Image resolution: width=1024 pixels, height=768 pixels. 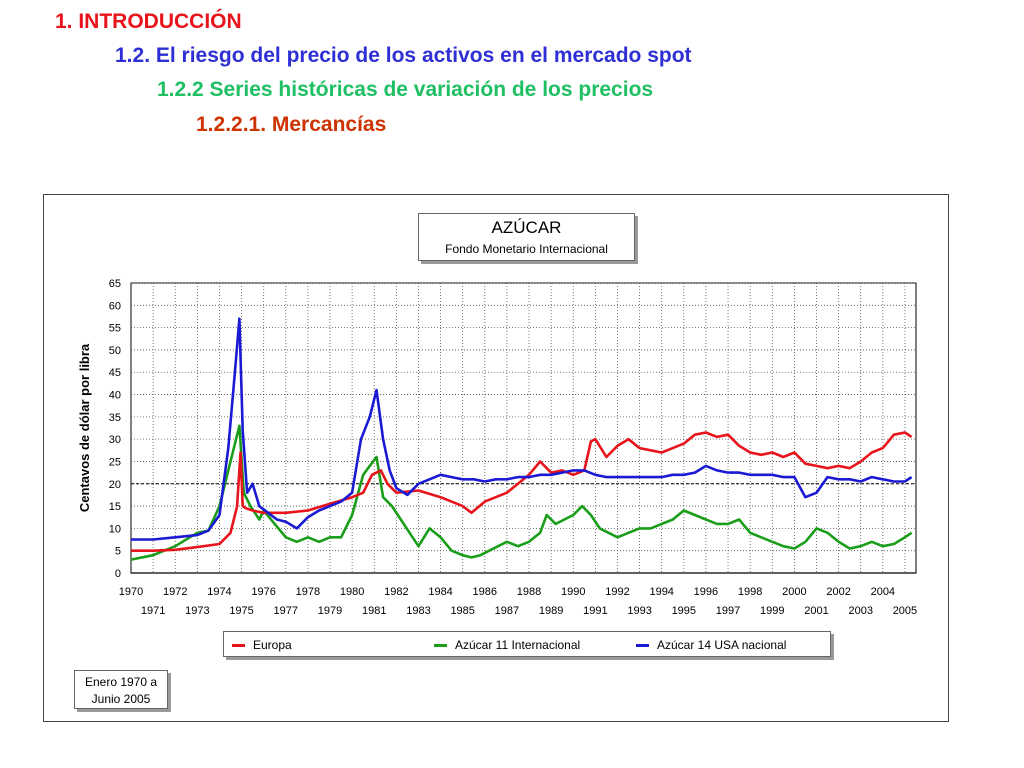 I want to click on legend-label-azucar-11: Azúcar 11 Internacional, so click(x=518, y=645).